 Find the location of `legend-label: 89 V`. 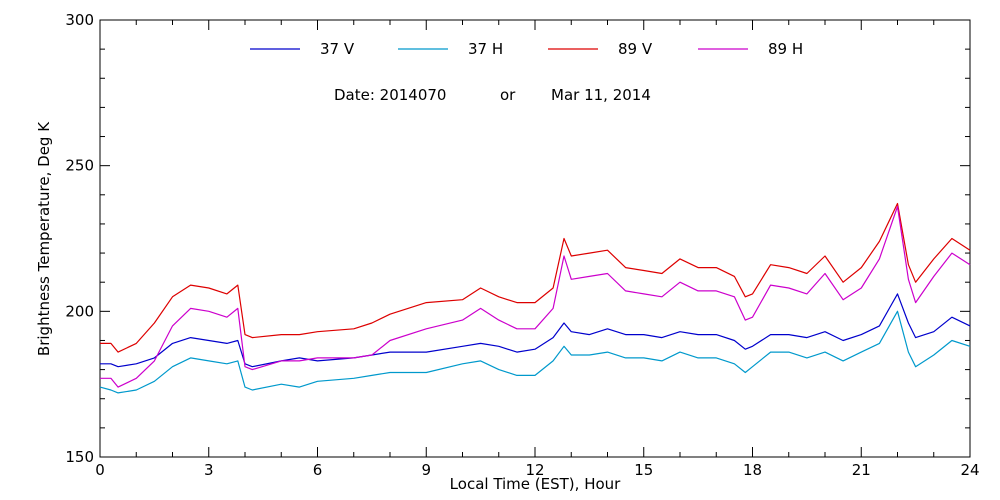

legend-label: 89 V is located at coordinates (635, 49).